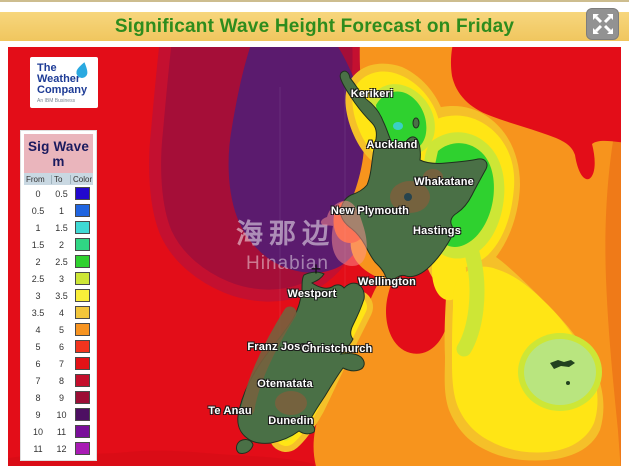 This screenshot has height=474, width=629. What do you see at coordinates (59, 79) in the screenshot?
I see `logo-line-2: Weather` at bounding box center [59, 79].